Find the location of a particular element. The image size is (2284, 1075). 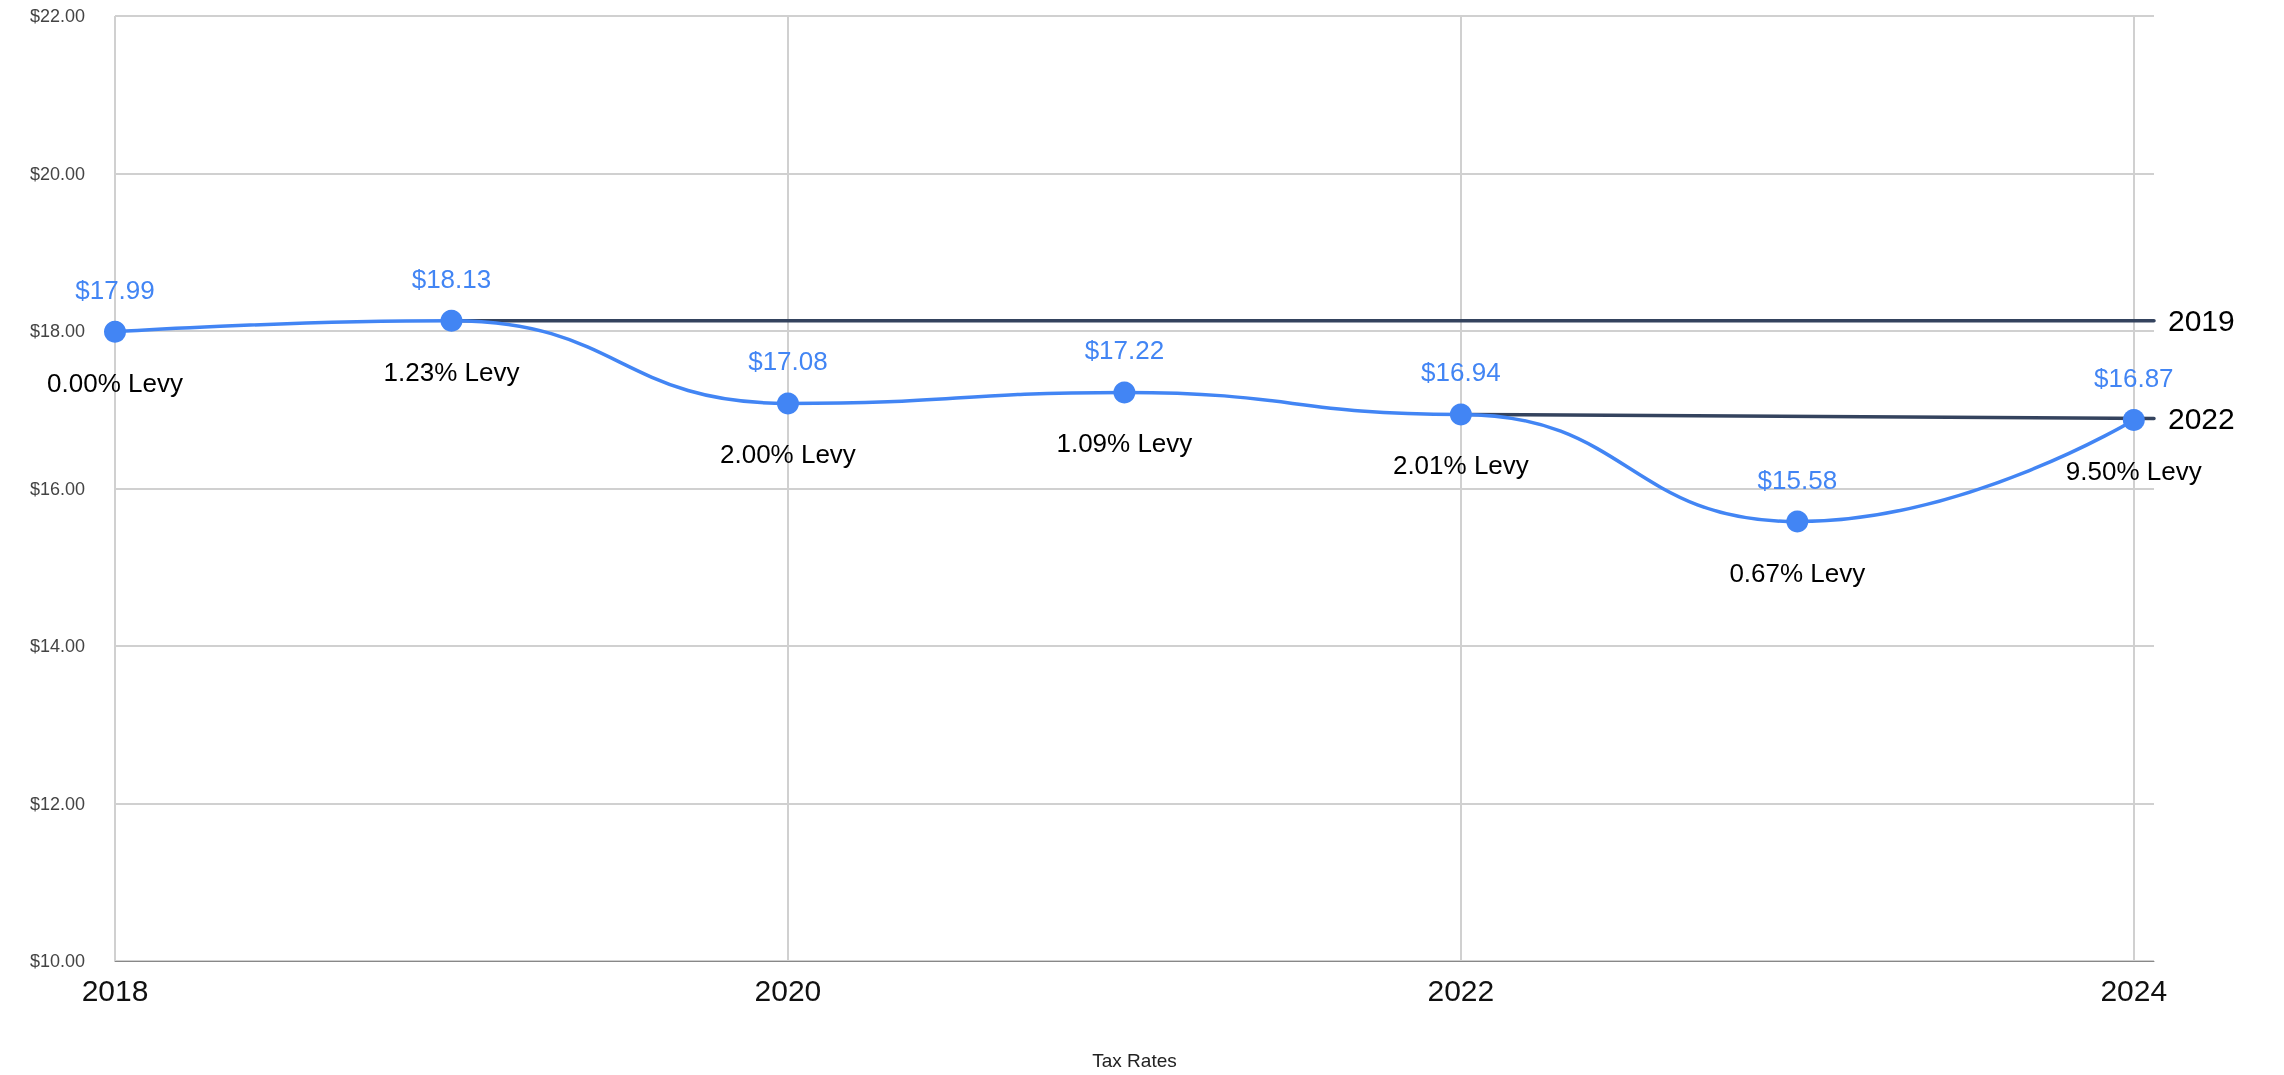

x-tick-label: 2024 is located at coordinates (2134, 990).